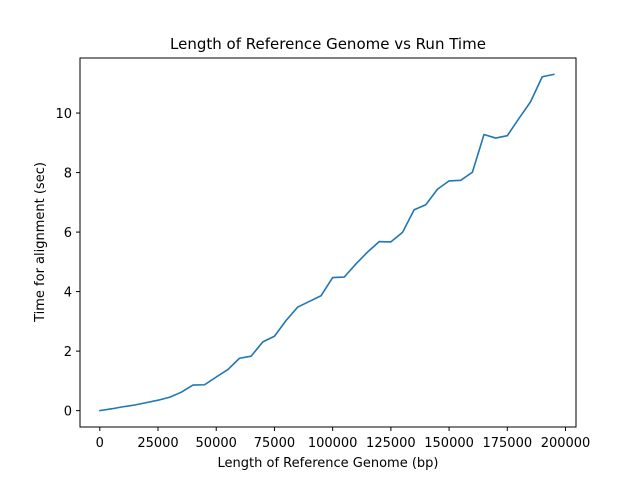 This screenshot has width=640, height=480. What do you see at coordinates (157, 443) in the screenshot?
I see `x-tick-label: 25000` at bounding box center [157, 443].